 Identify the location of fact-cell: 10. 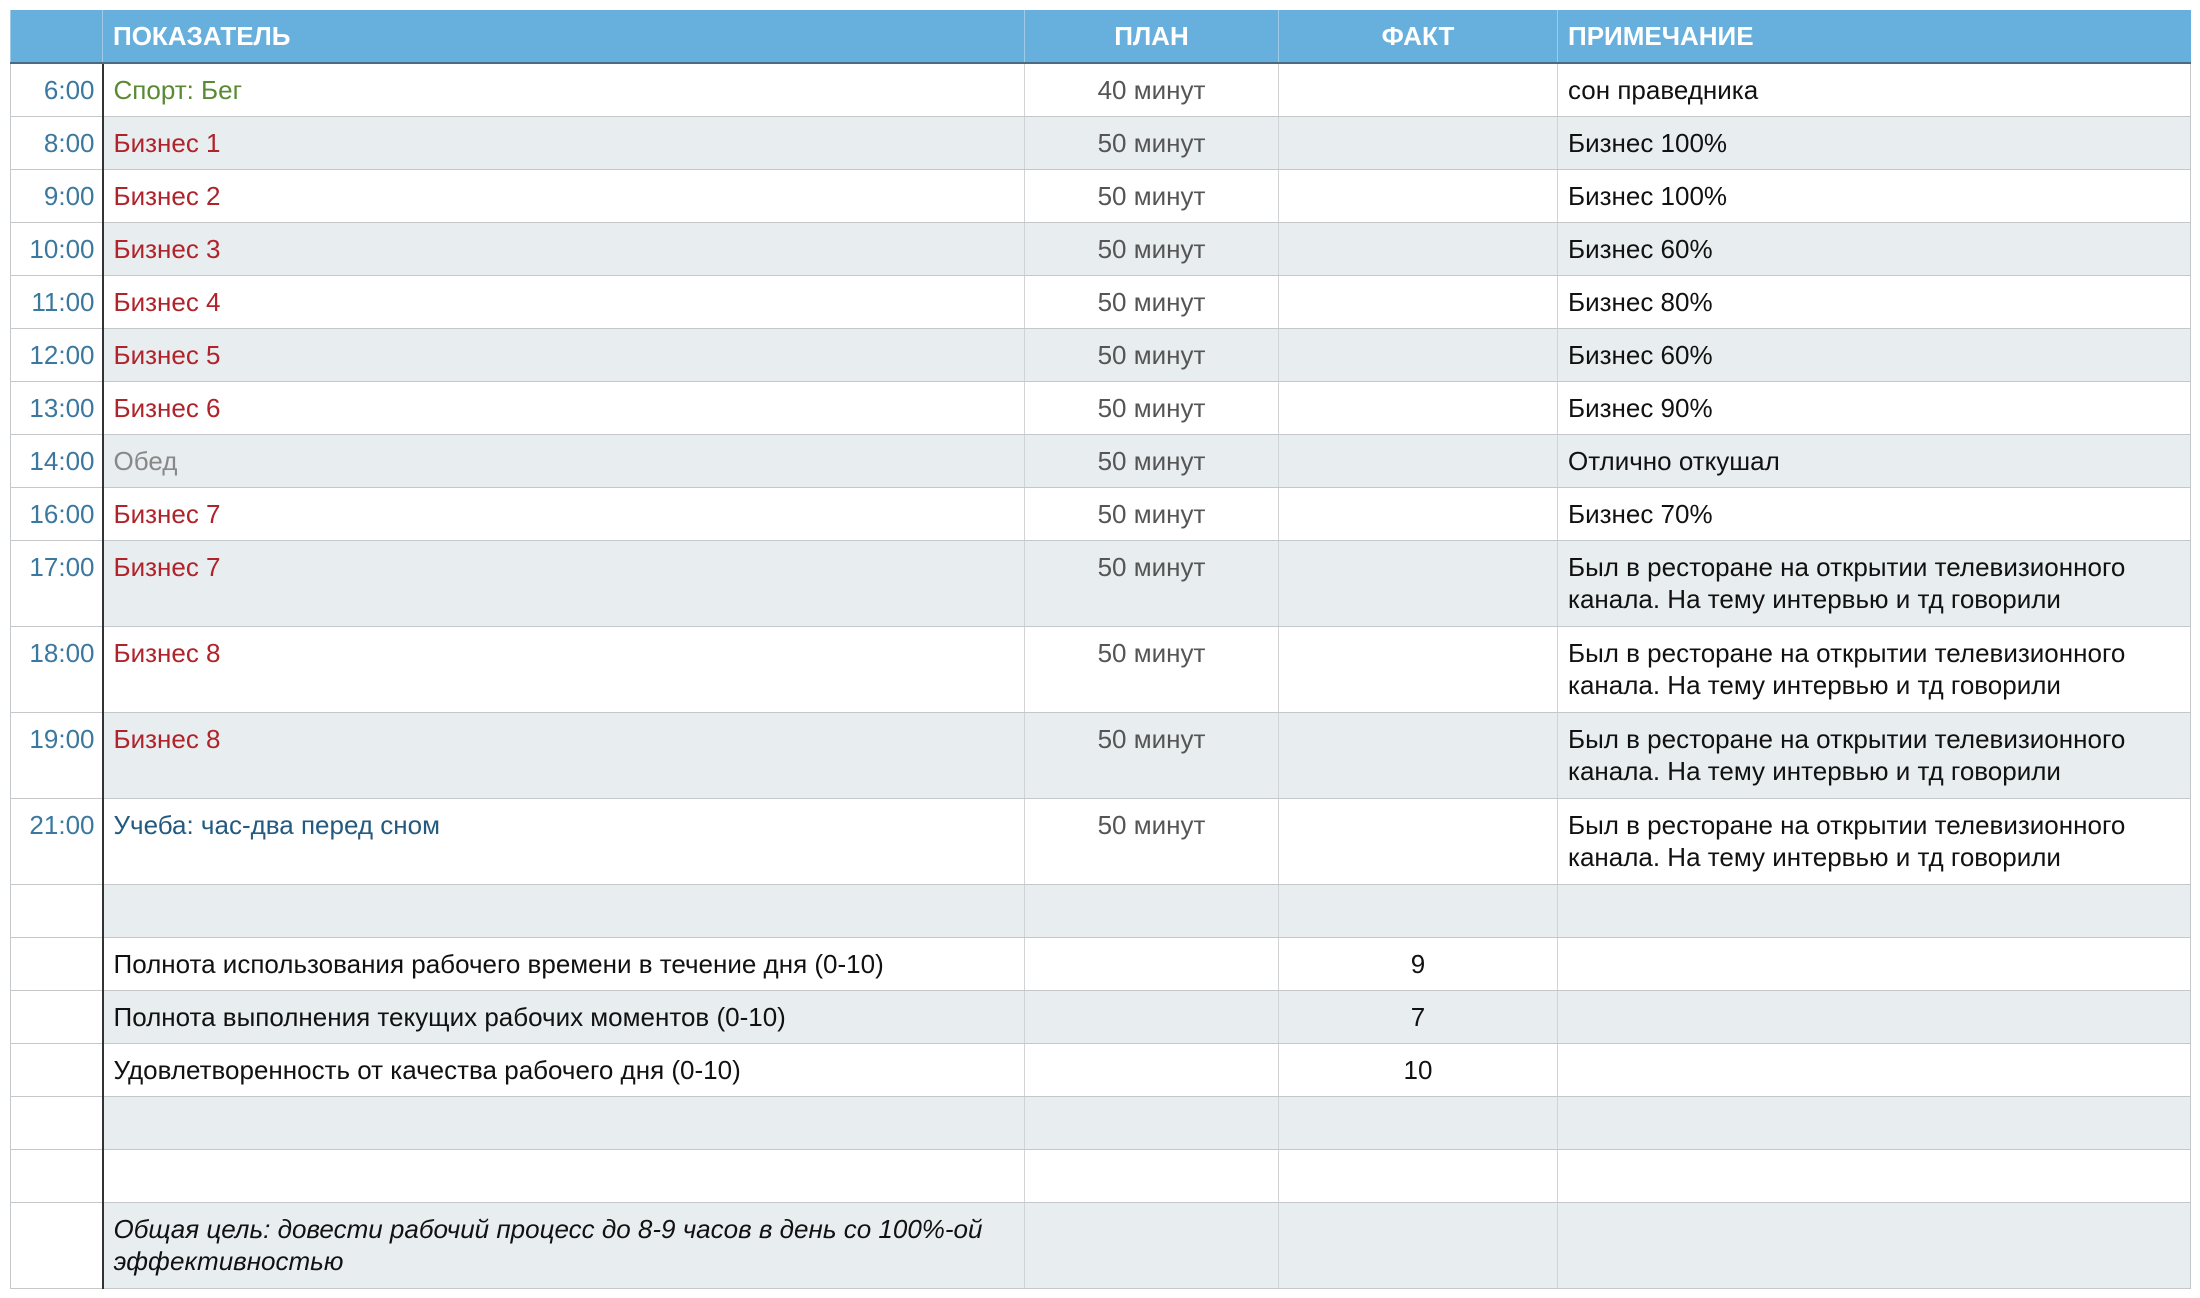
(1418, 1070).